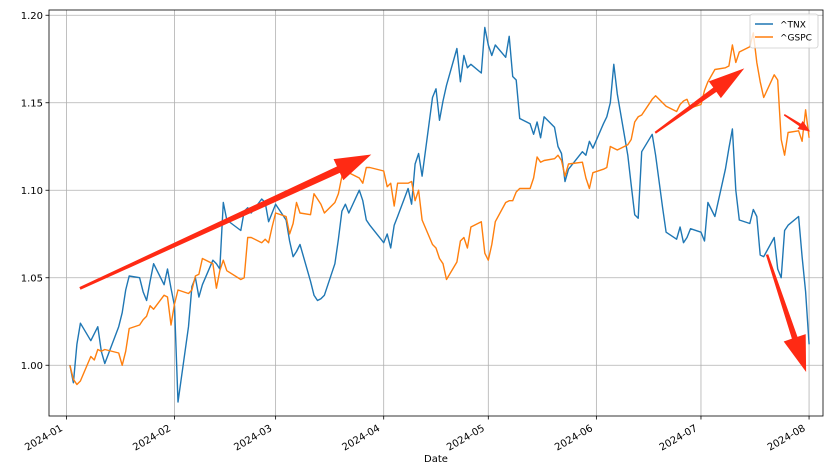 The image size is (830, 476). What do you see at coordinates (32, 16) in the screenshot?
I see `y-tick-label: 1.20` at bounding box center [32, 16].